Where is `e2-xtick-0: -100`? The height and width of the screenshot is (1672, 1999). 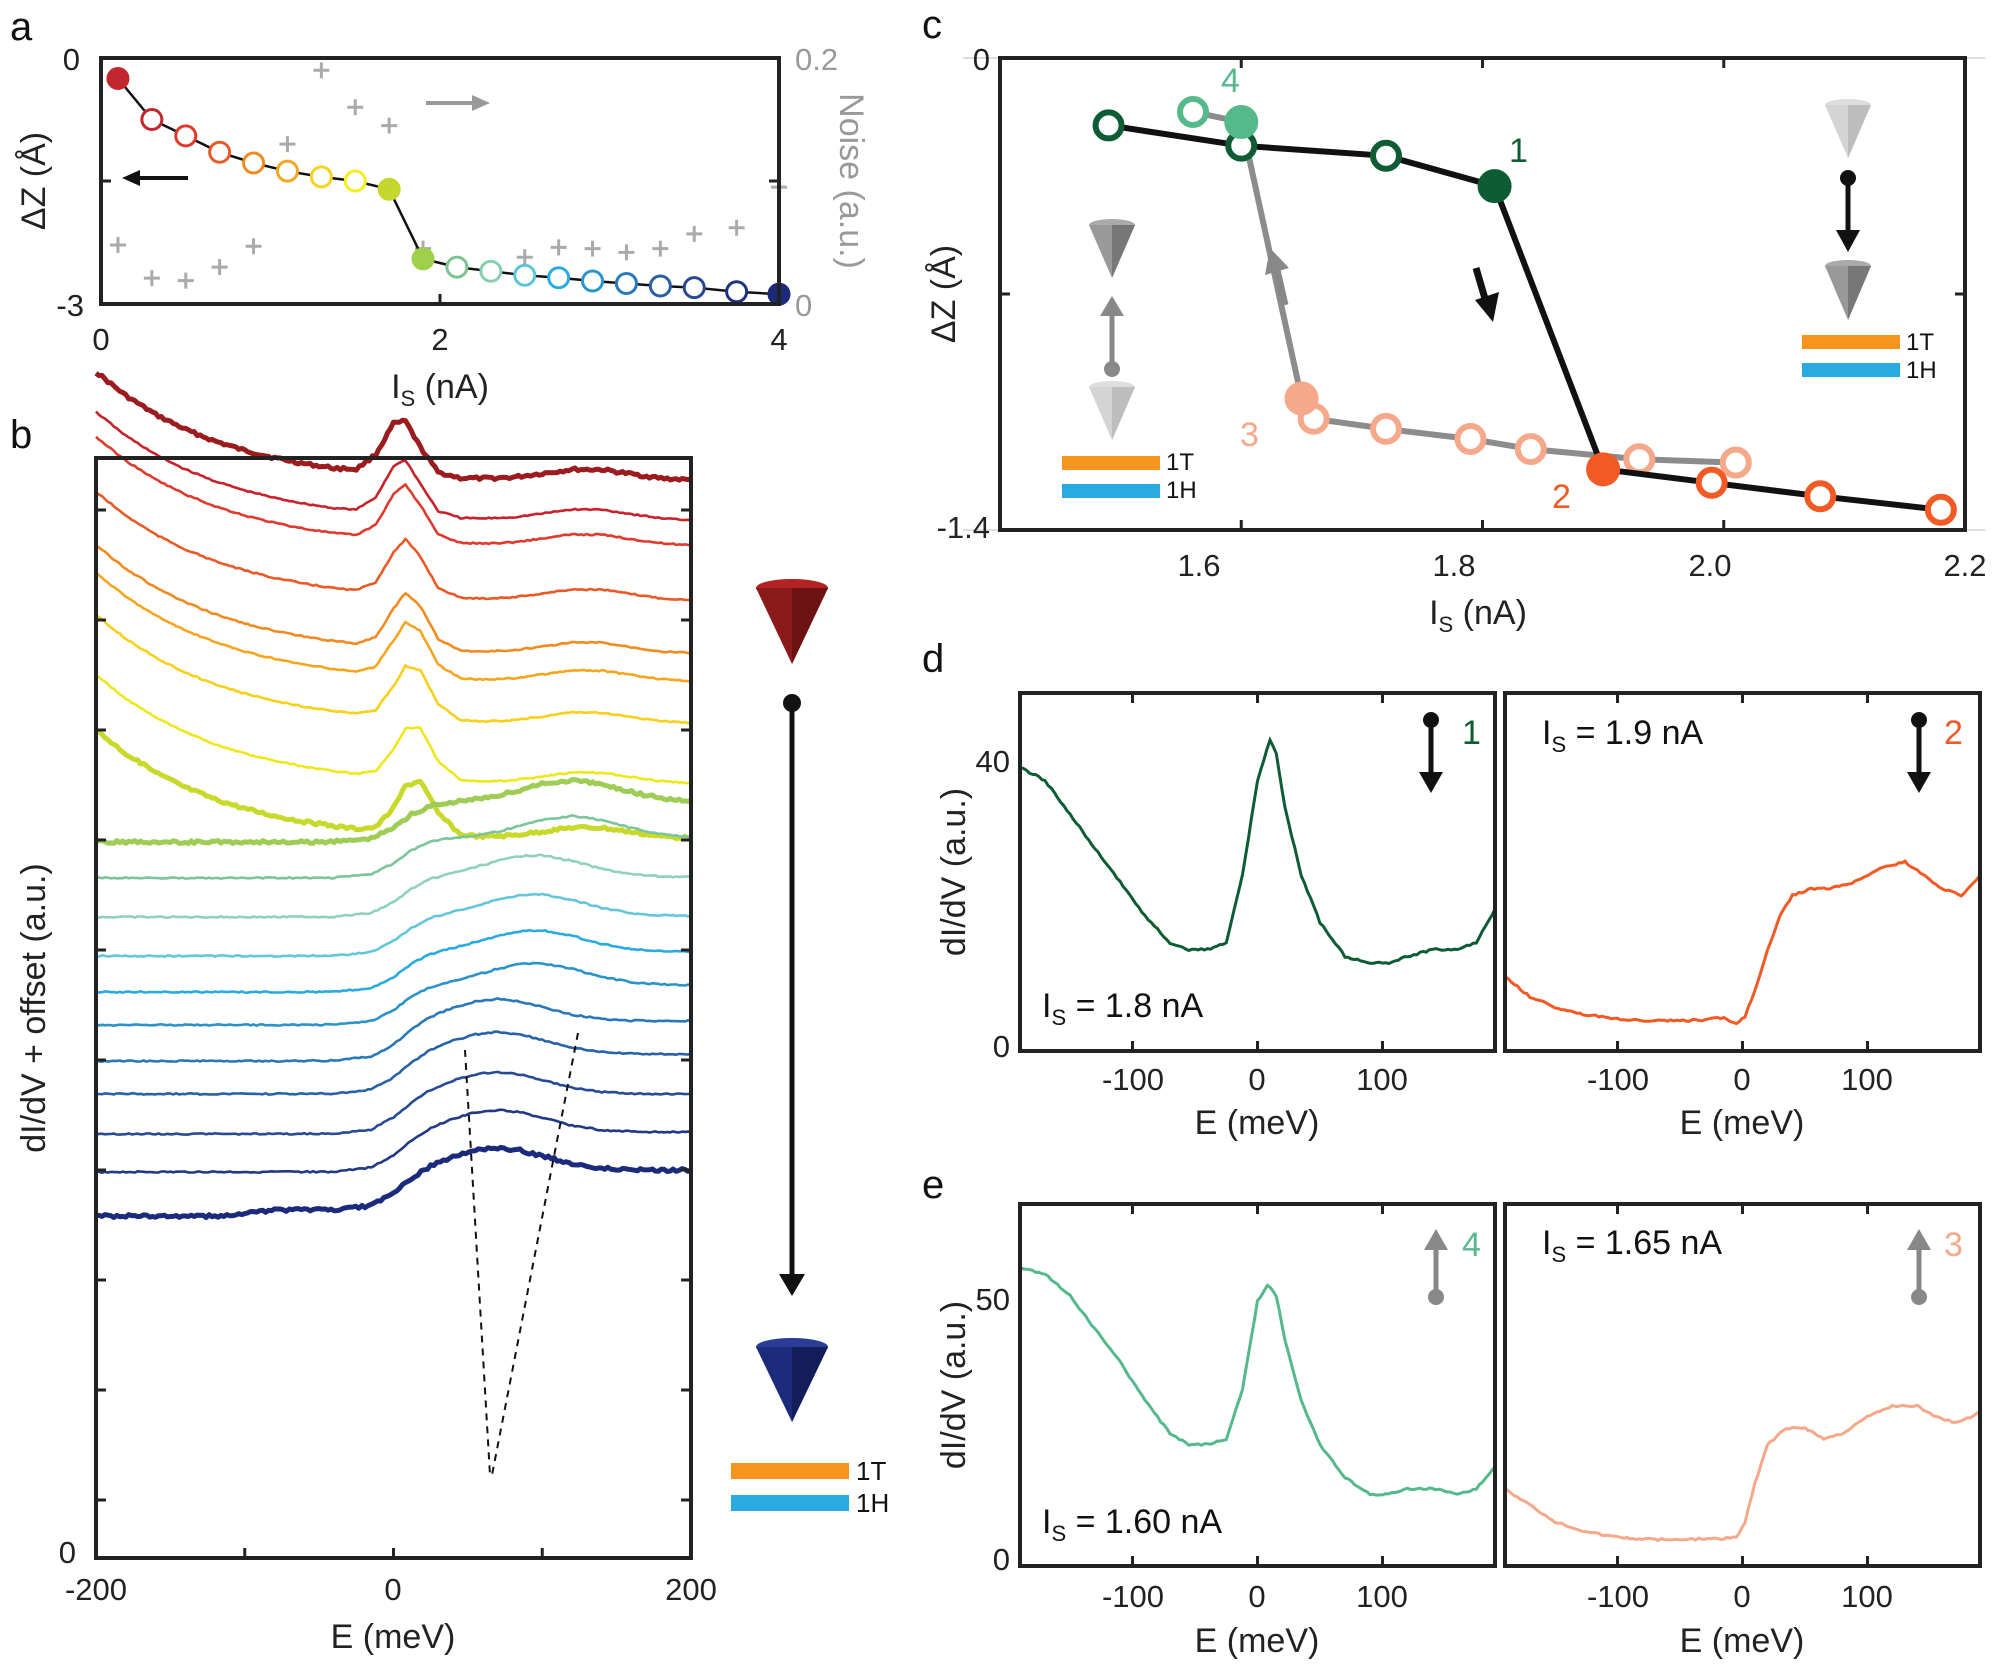 e2-xtick-0: -100 is located at coordinates (1618, 1596).